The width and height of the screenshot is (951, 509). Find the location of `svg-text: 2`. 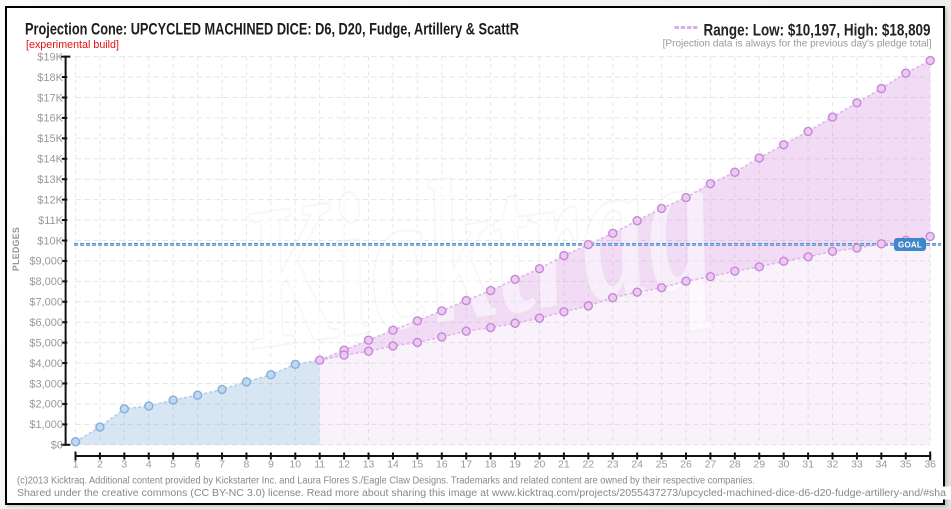

svg-text: 2 is located at coordinates (100, 465).